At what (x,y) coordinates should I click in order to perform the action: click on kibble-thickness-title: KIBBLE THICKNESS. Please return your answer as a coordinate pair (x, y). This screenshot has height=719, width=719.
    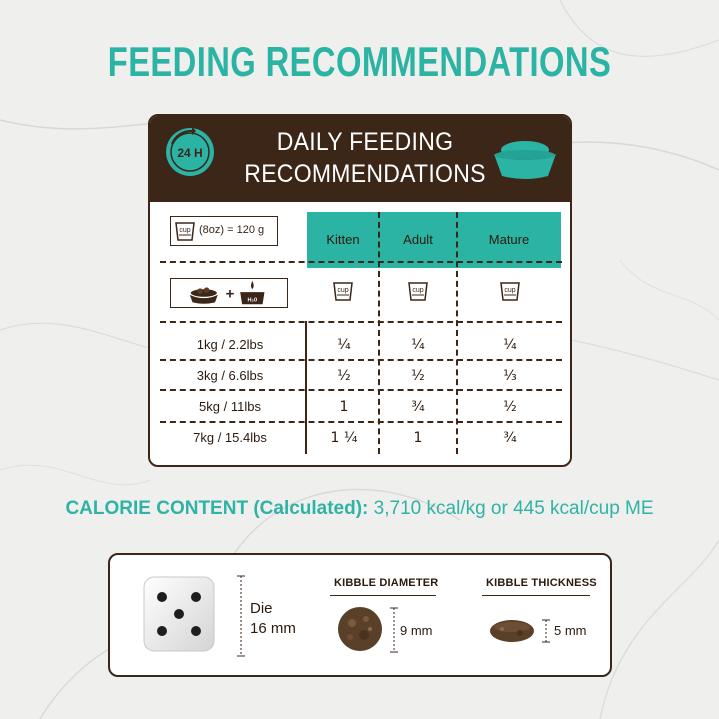
    Looking at the image, I should click on (541, 583).